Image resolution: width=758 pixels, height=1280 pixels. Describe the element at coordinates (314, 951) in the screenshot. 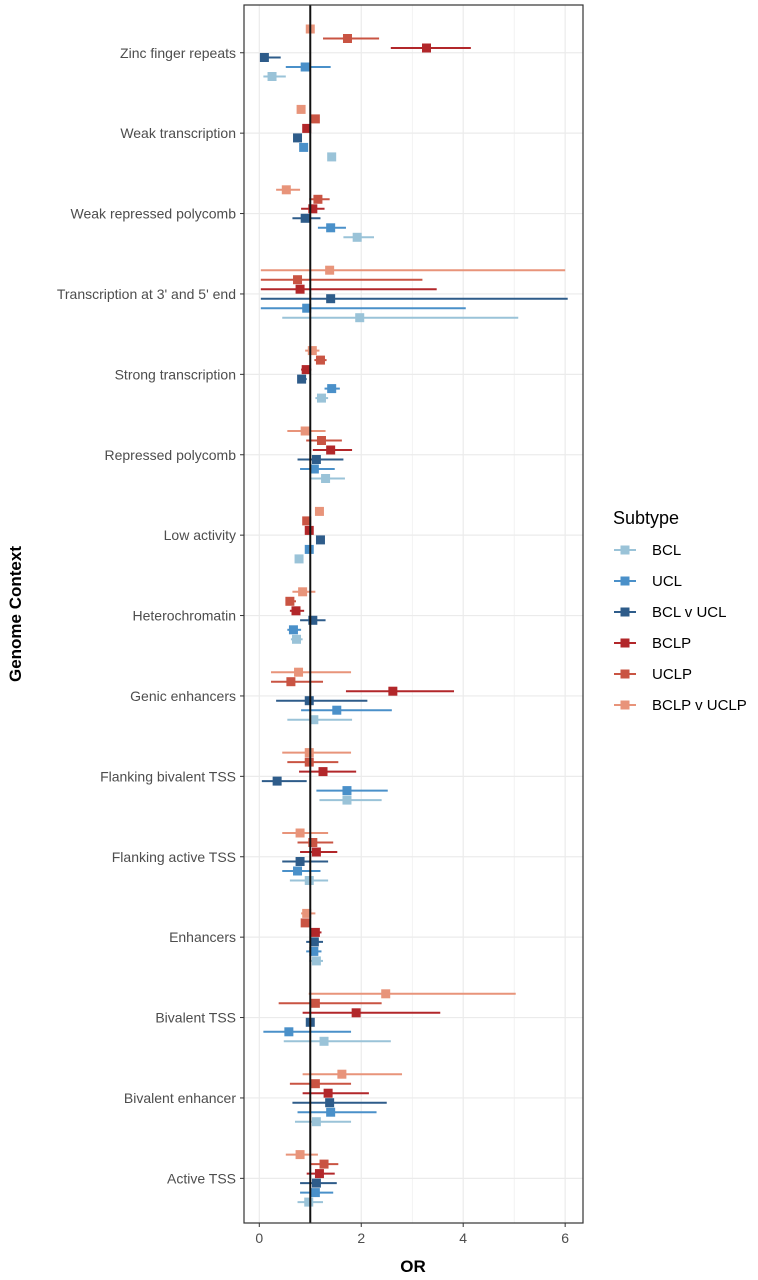

I see `point-ucl-enhancers` at that location.